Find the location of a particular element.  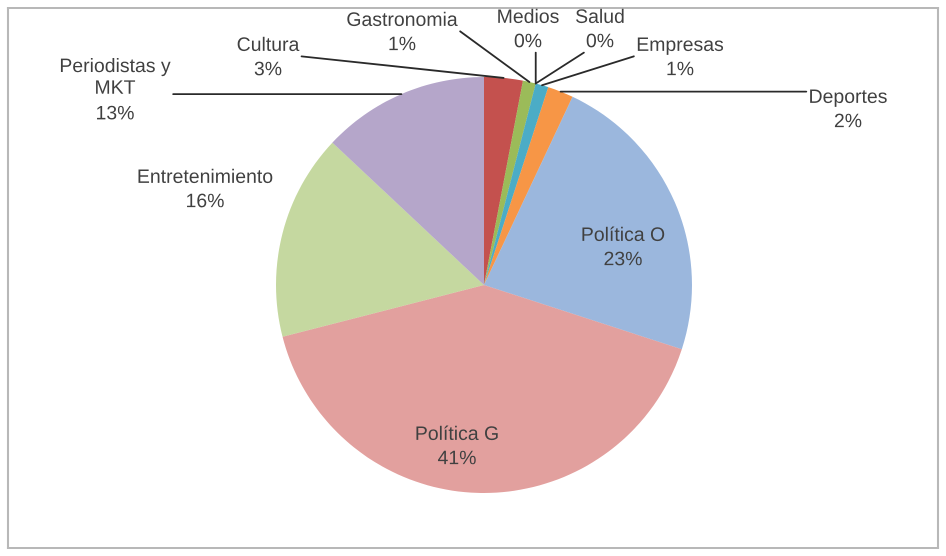

data-label: 3% is located at coordinates (268, 69).